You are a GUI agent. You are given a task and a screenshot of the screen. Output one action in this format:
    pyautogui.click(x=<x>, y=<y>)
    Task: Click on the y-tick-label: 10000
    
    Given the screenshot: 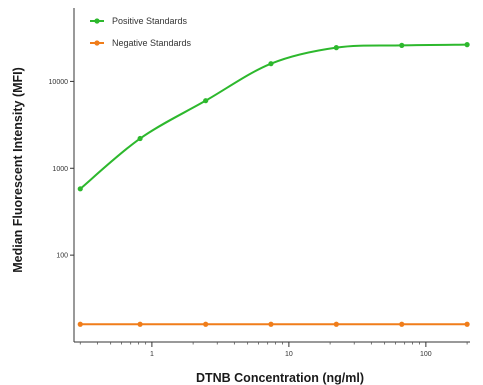 What is the action you would take?
    pyautogui.click(x=59, y=82)
    